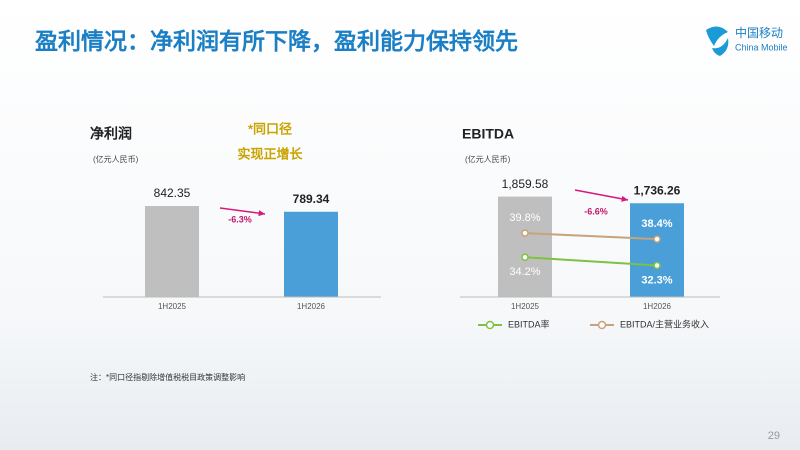  Describe the element at coordinates (270, 153) in the screenshot. I see `annotation: 实现正增长` at that location.